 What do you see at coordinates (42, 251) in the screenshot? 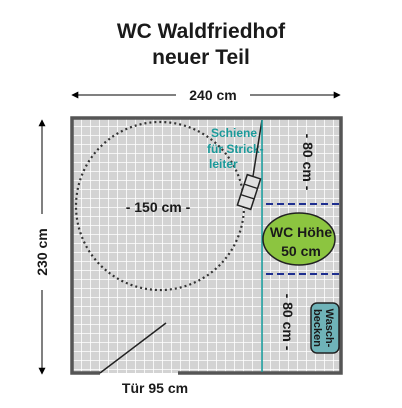
I see `height-label: 230 cm` at bounding box center [42, 251].